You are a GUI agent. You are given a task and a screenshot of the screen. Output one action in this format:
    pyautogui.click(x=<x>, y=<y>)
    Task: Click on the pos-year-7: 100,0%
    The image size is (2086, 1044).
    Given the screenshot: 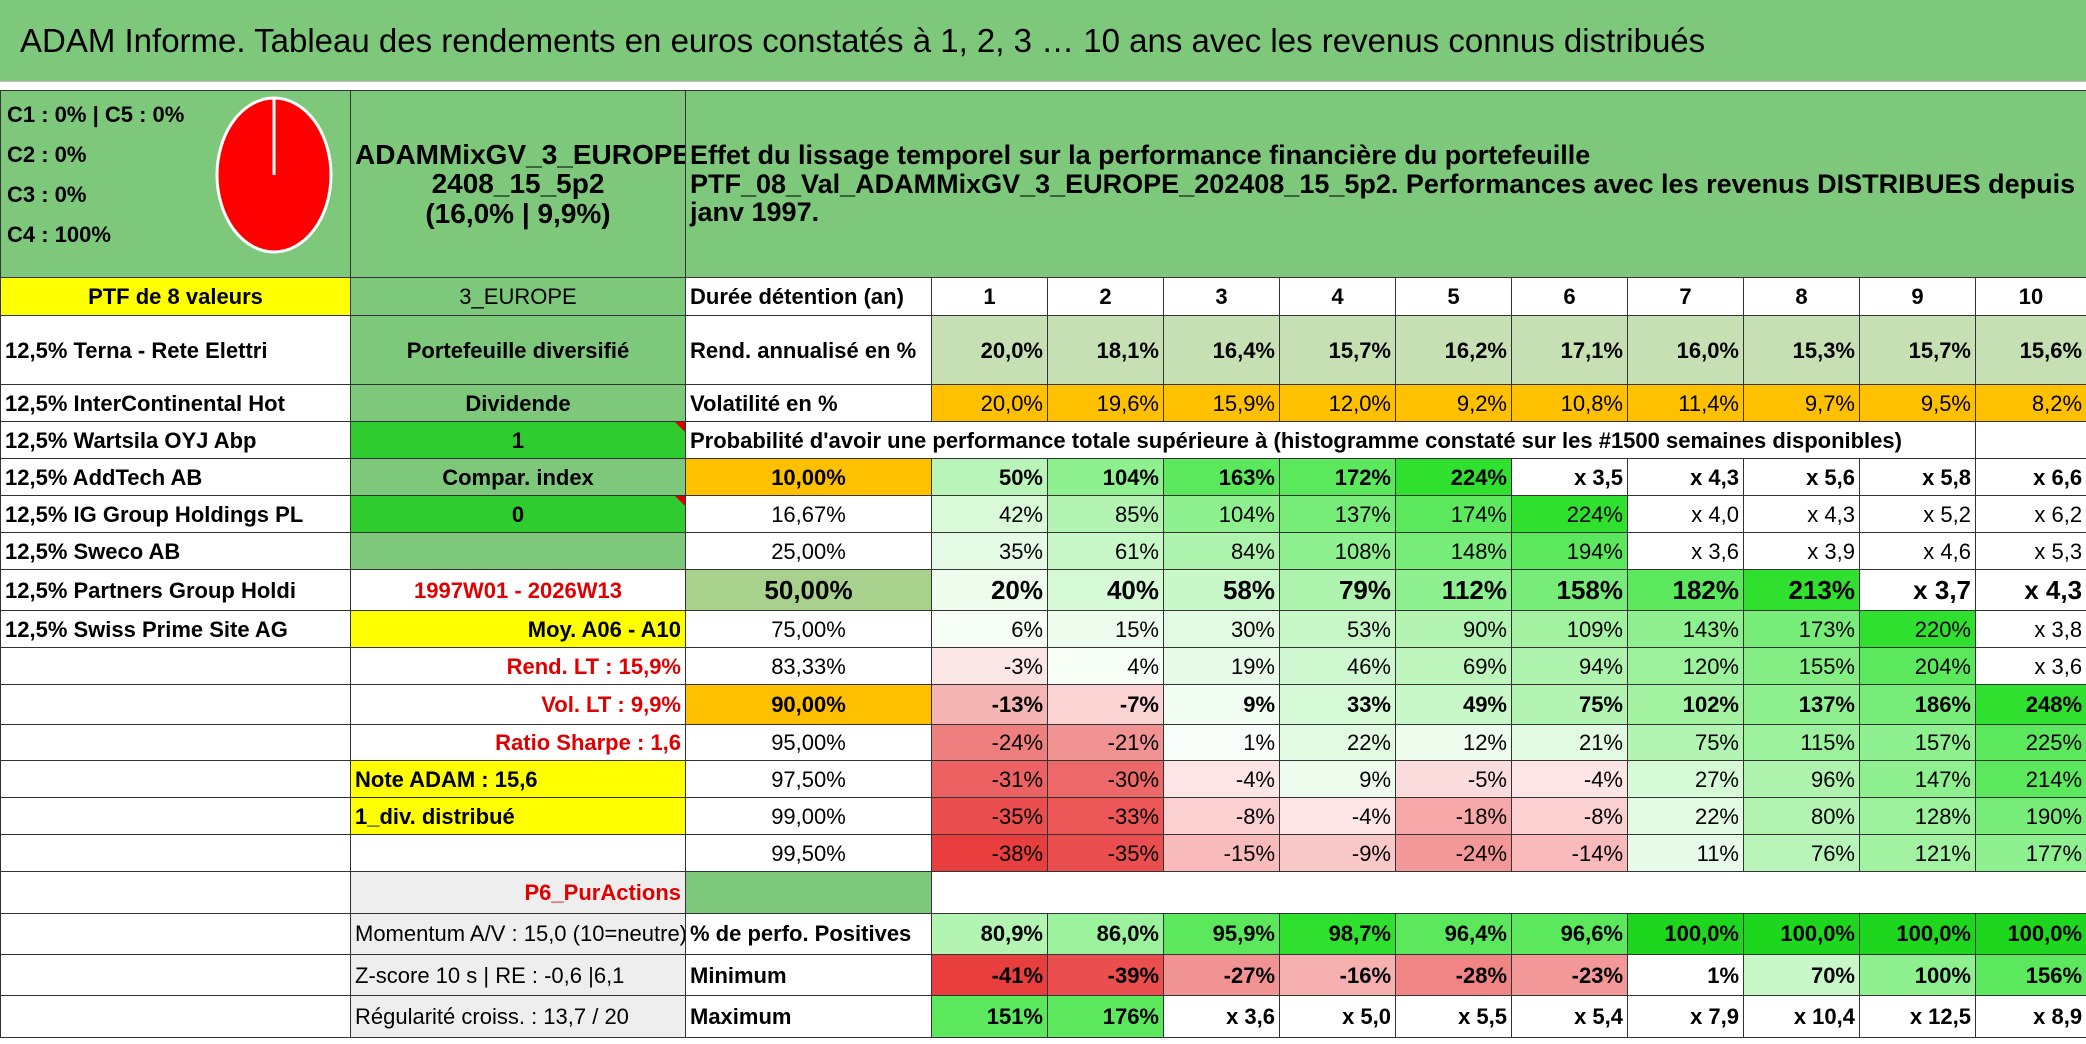 What is the action you would take?
    pyautogui.click(x=1685, y=934)
    